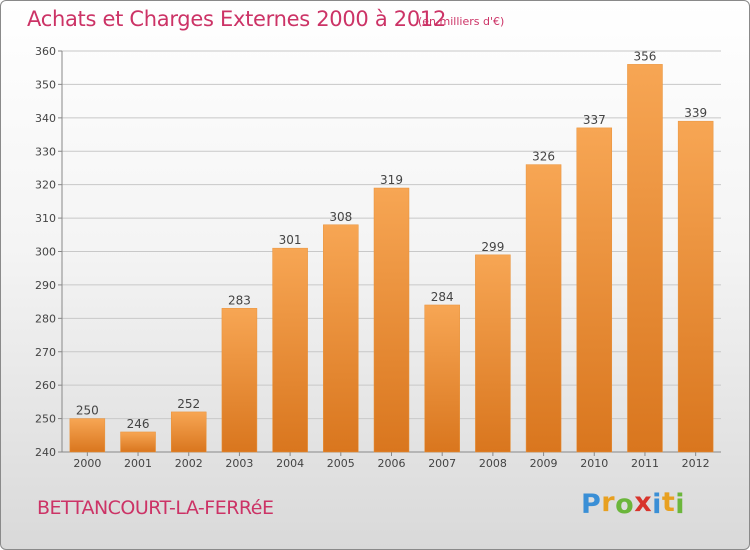 Image resolution: width=750 pixels, height=550 pixels. I want to click on x-tick-label: 2004, so click(290, 463).